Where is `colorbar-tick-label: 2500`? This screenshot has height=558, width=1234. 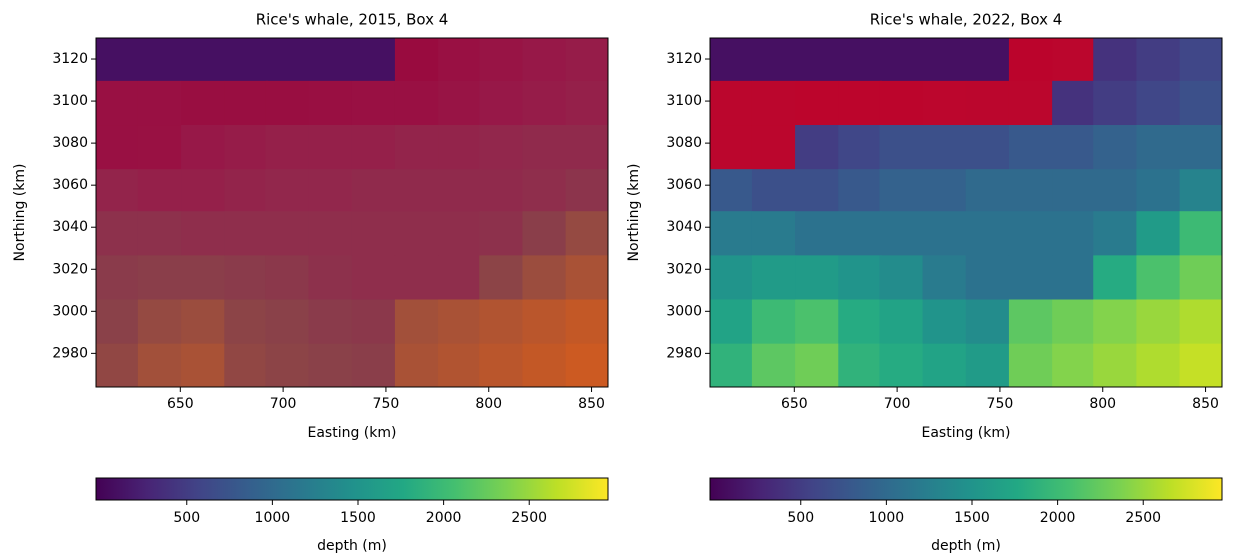 colorbar-tick-label: 2500 is located at coordinates (529, 518).